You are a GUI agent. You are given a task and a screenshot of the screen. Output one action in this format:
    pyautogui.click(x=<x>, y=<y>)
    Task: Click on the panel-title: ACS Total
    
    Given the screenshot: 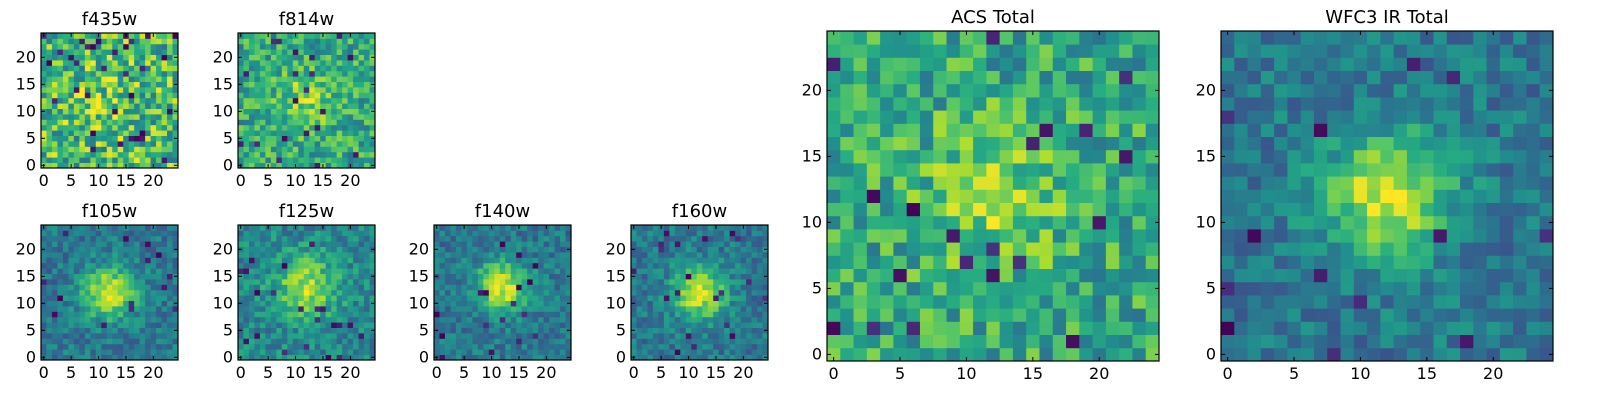 What is the action you would take?
    pyautogui.click(x=993, y=17)
    